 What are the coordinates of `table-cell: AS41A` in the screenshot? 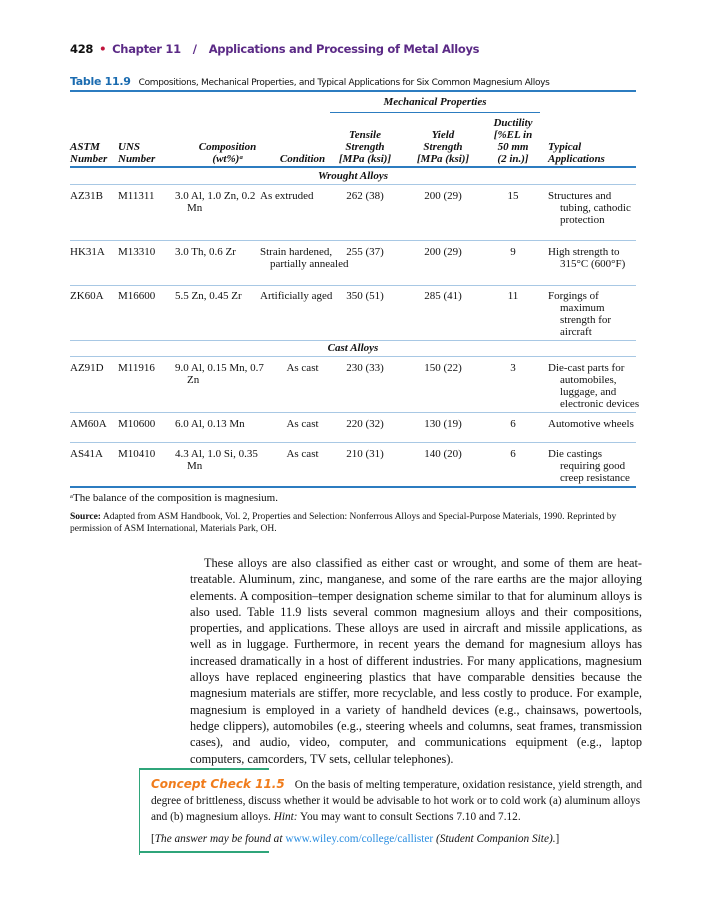 It's located at (87, 454).